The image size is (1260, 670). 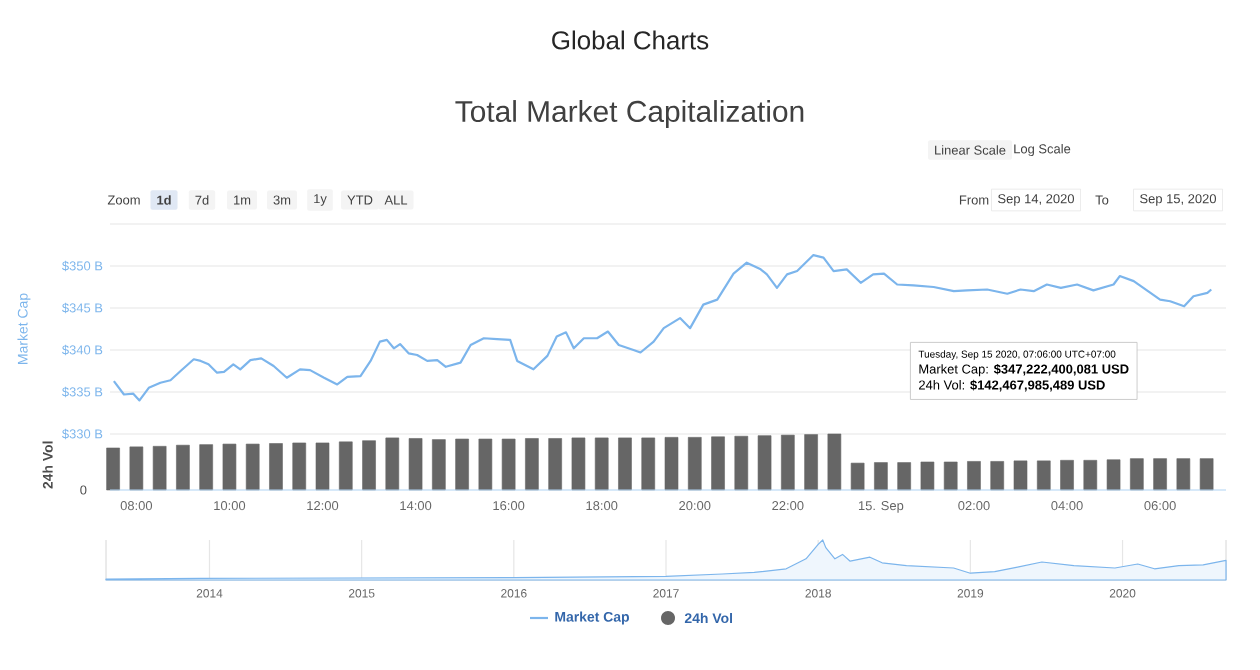 What do you see at coordinates (629, 114) in the screenshot?
I see `chart-subtitle: Total Market Capitalization` at bounding box center [629, 114].